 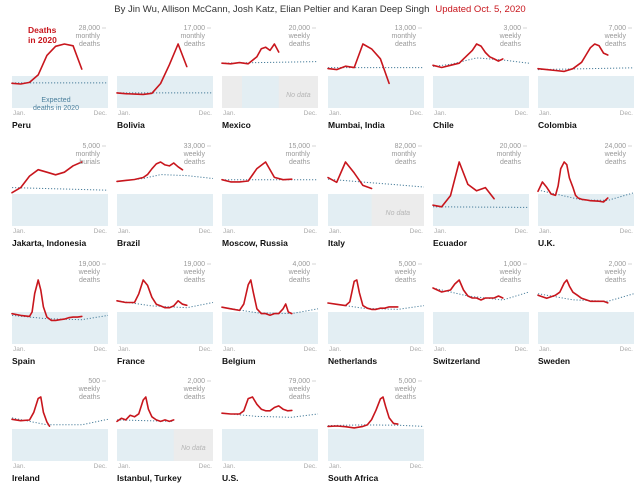 What do you see at coordinates (196, 381) in the screenshot?
I see `ymax-label: 2,000` at bounding box center [196, 381].